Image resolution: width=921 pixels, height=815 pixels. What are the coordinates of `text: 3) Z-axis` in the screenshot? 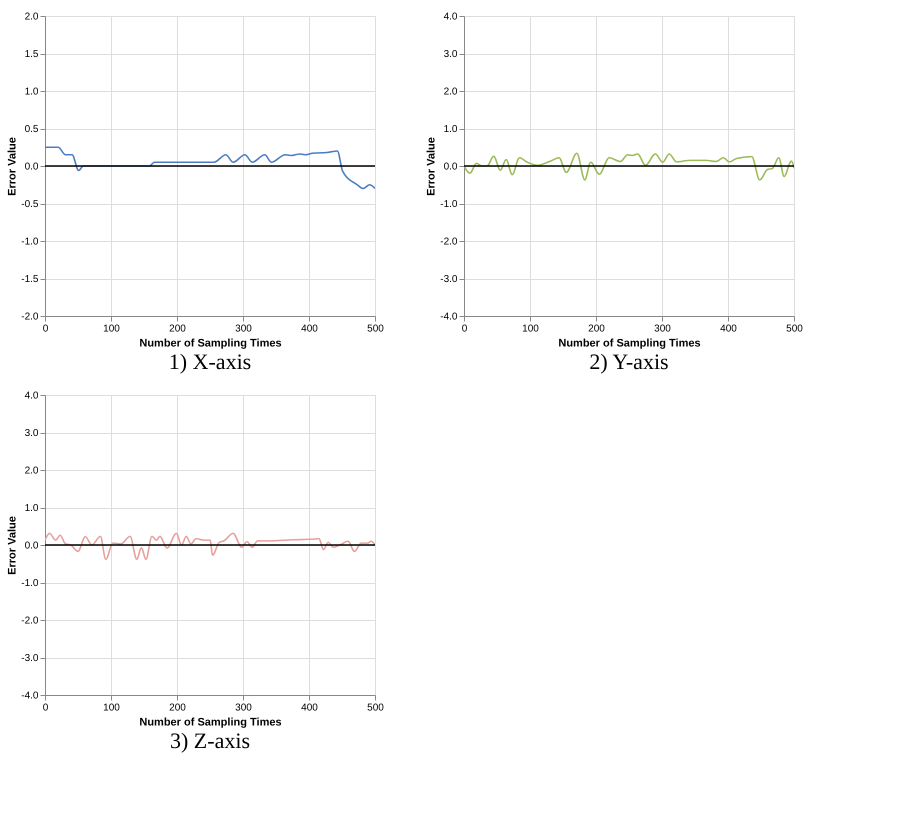 It's located at (210, 740).